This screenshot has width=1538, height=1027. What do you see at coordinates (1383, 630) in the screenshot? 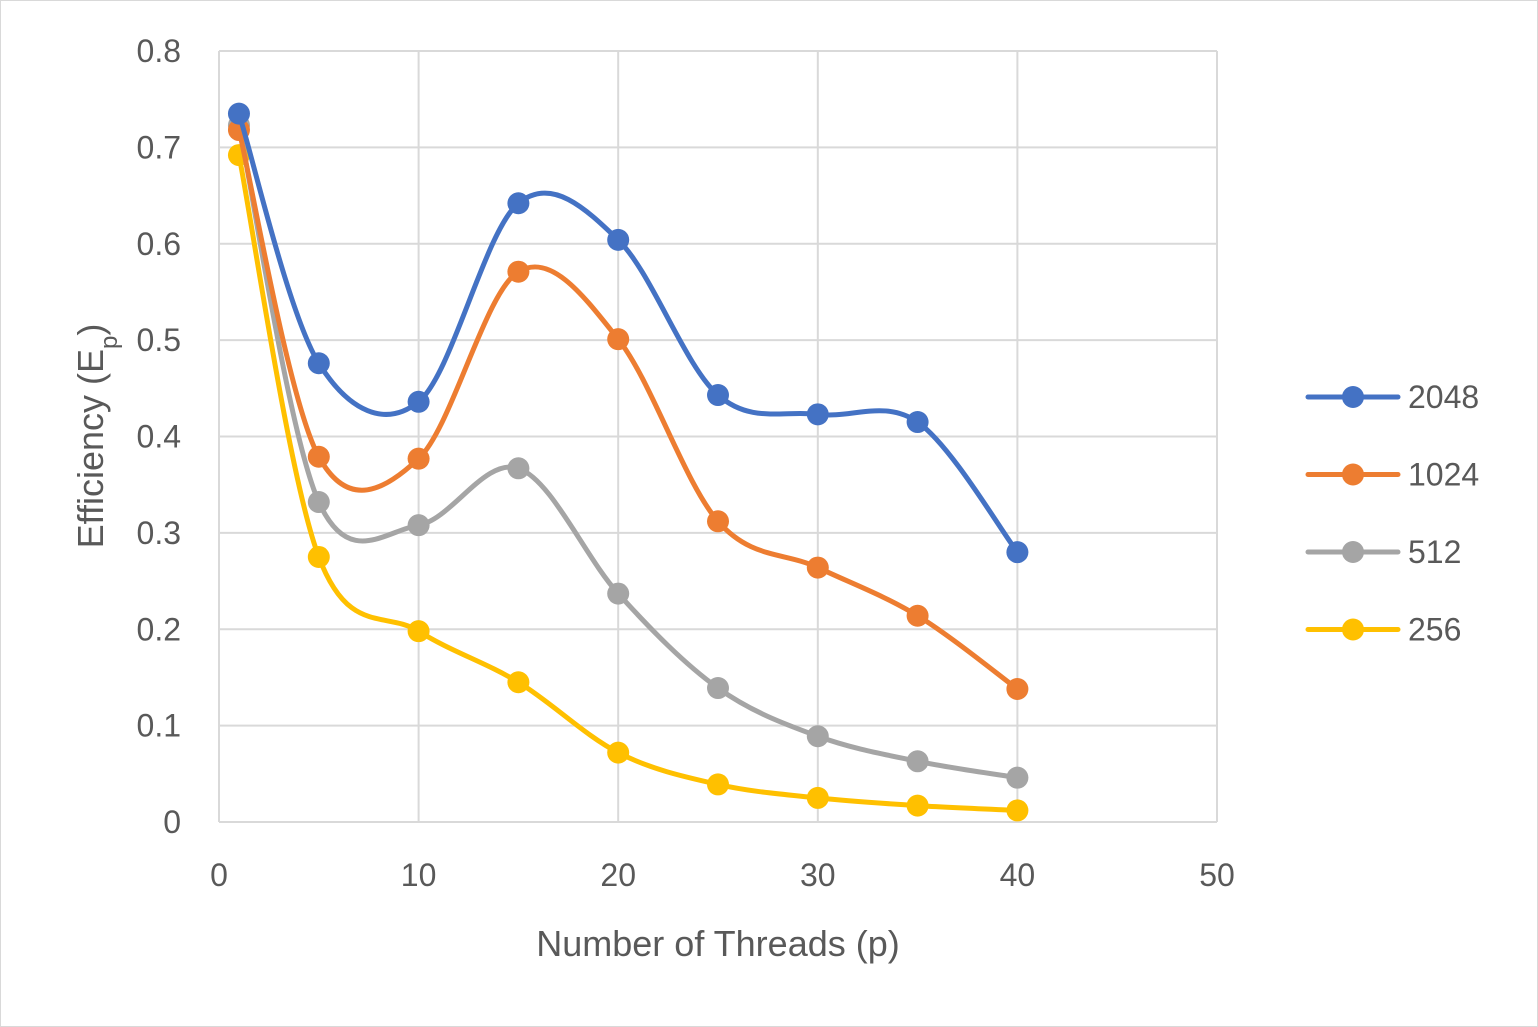
I see `legend-item-256: 256` at bounding box center [1383, 630].